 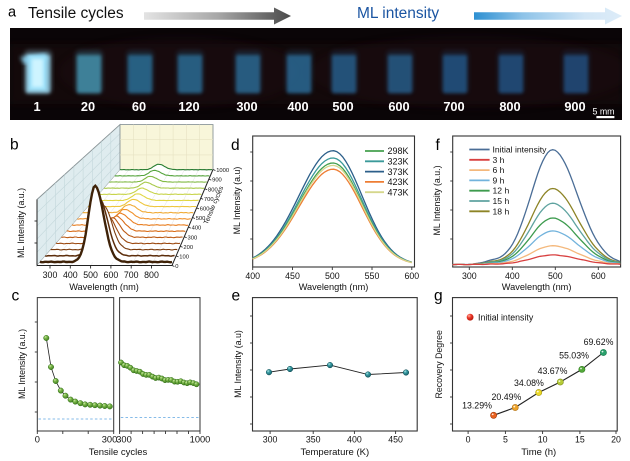 What do you see at coordinates (505, 440) in the screenshot?
I see `svg-text: 5` at bounding box center [505, 440].